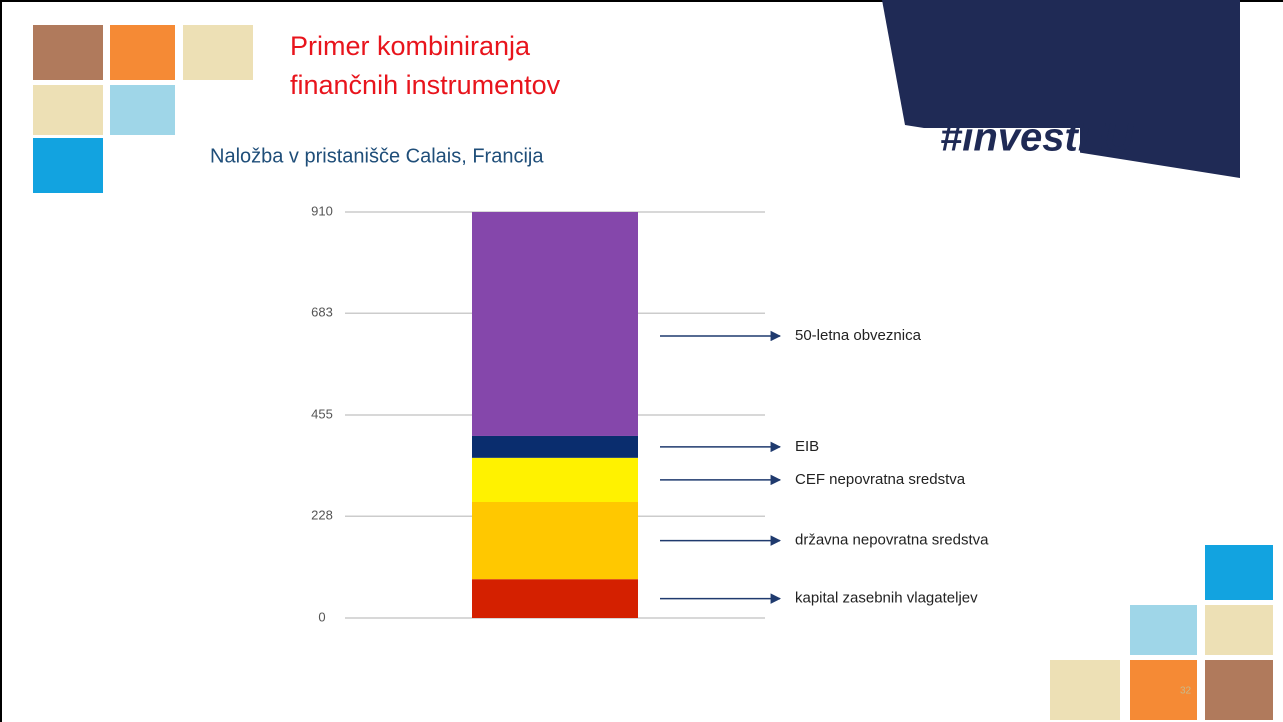 The width and height of the screenshot is (1283, 722). Describe the element at coordinates (880, 479) in the screenshot. I see `legend-label: CEF nepovratna sredstva` at that location.